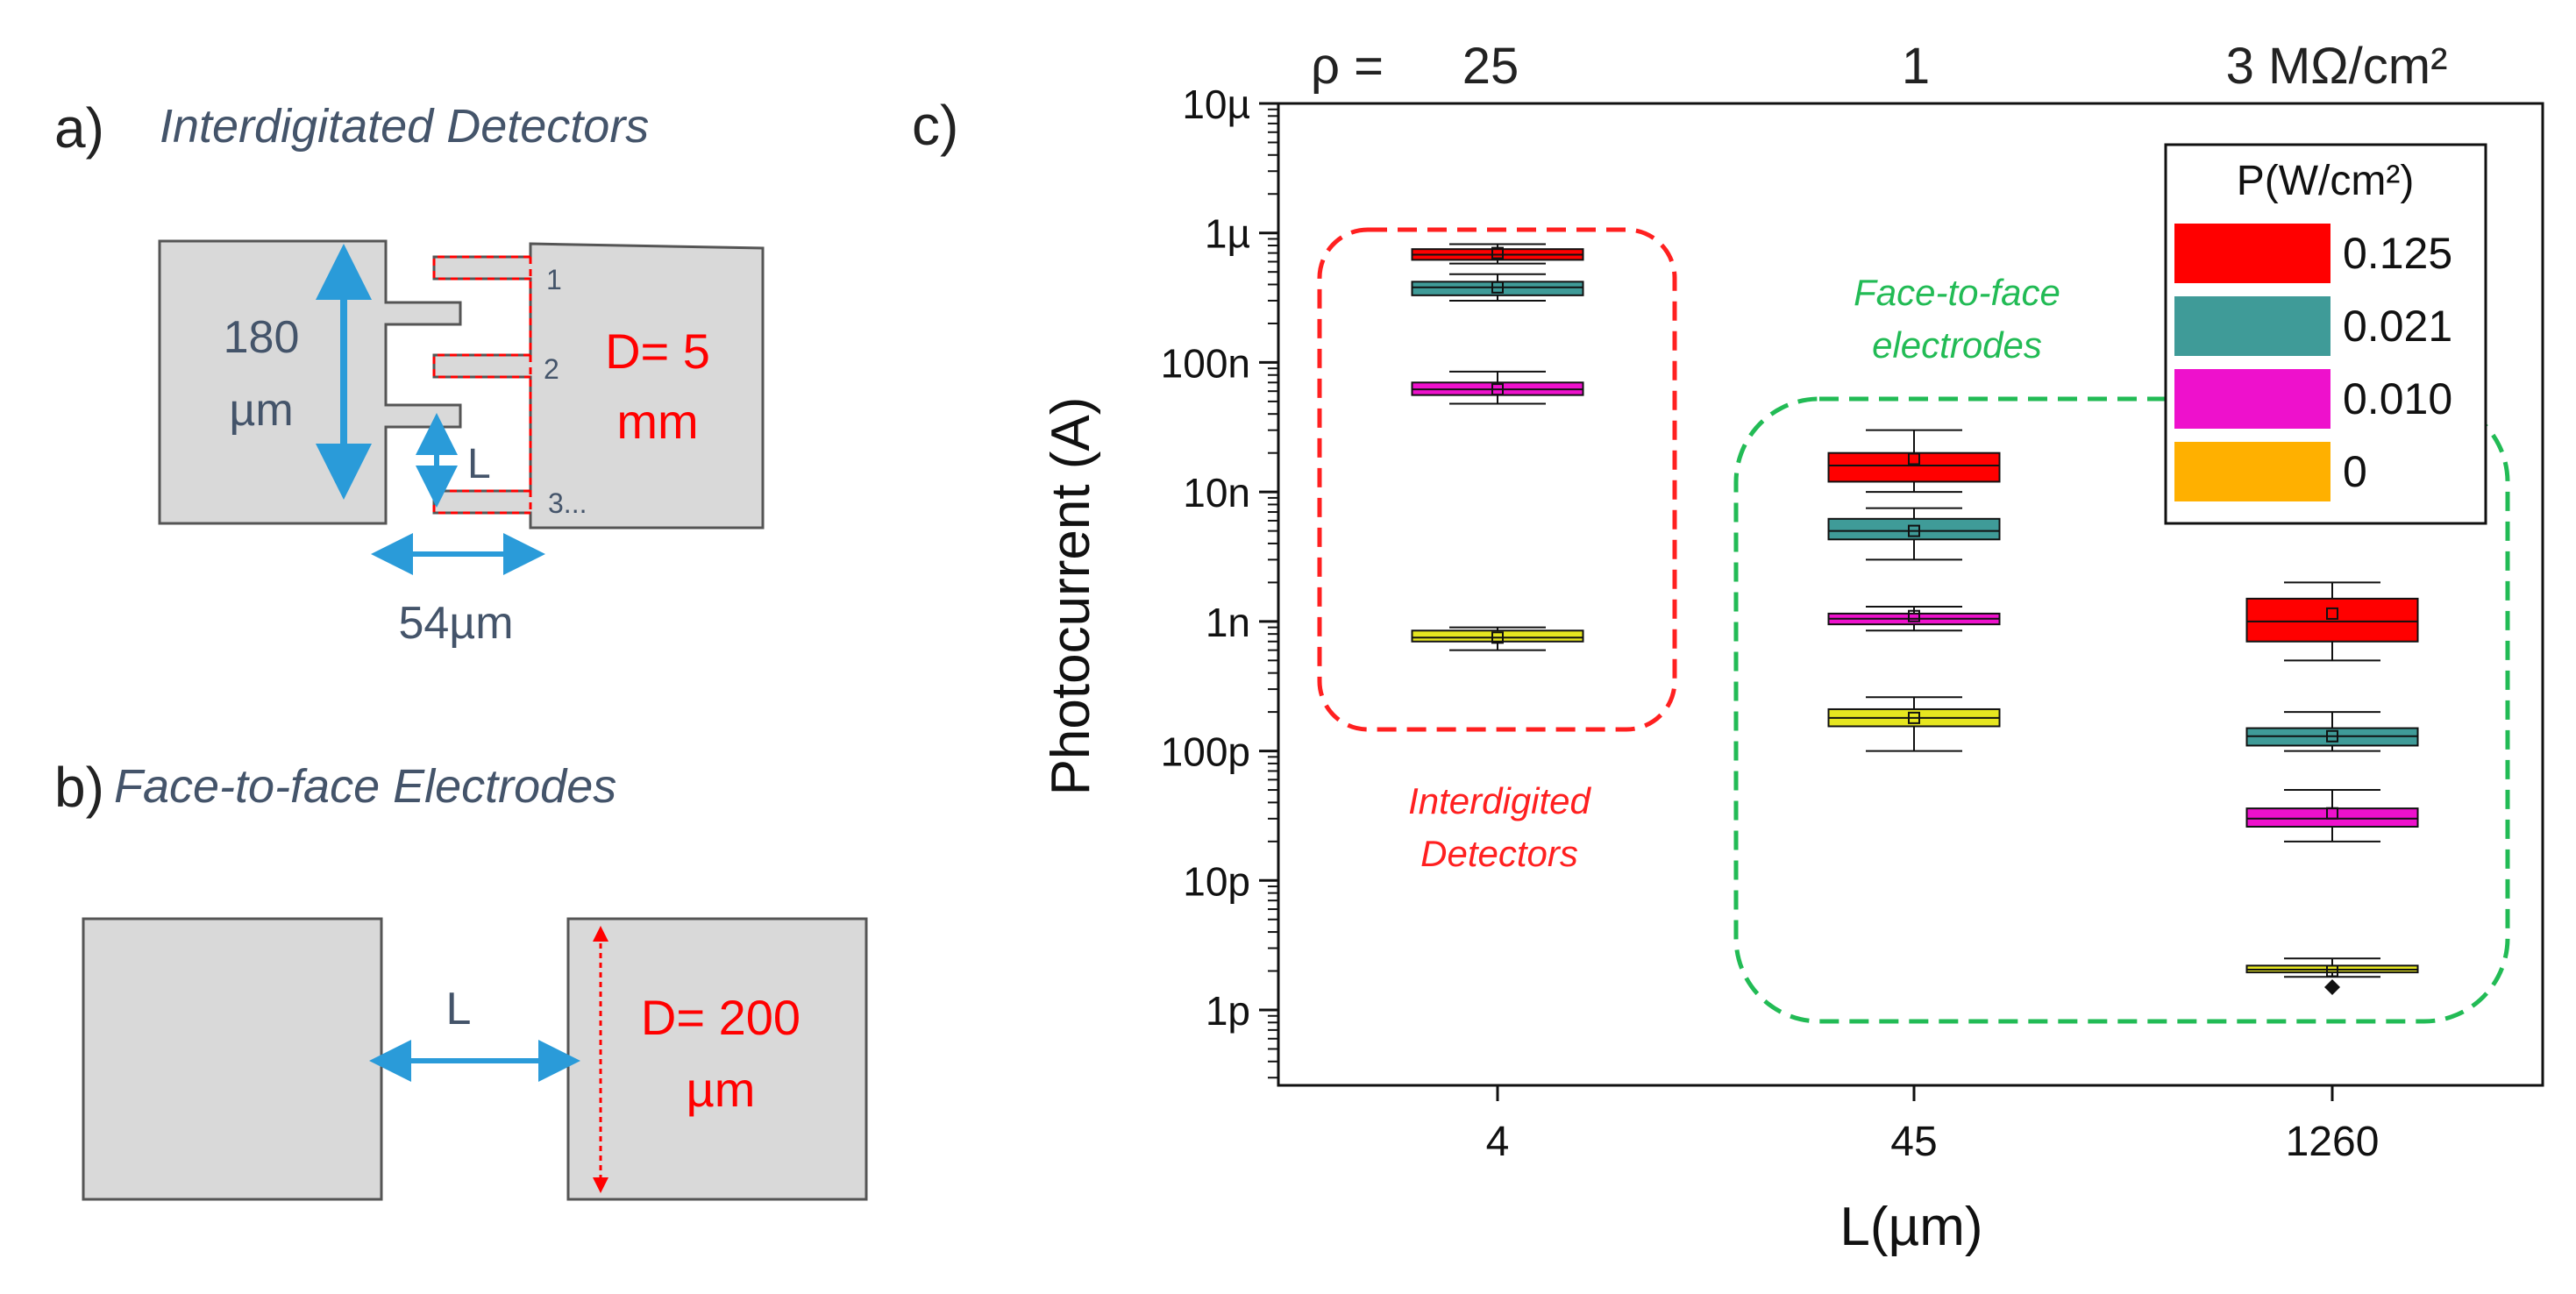 The image size is (2576, 1294). Describe the element at coordinates (404, 127) in the screenshot. I see `panel-a-title: Interdigitated Detectors` at that location.